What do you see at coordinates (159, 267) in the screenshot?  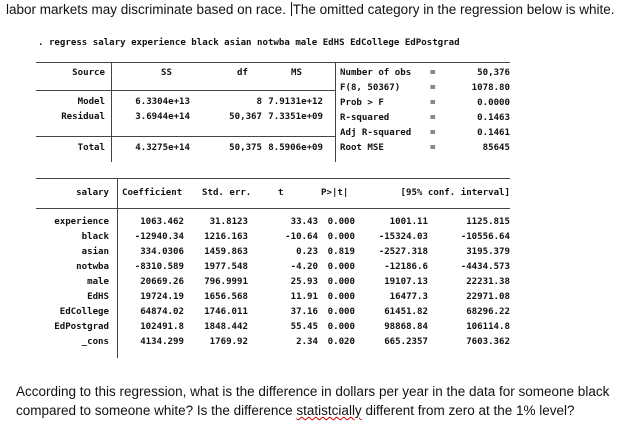 I see `coef-cell-coef: -8310.589` at bounding box center [159, 267].